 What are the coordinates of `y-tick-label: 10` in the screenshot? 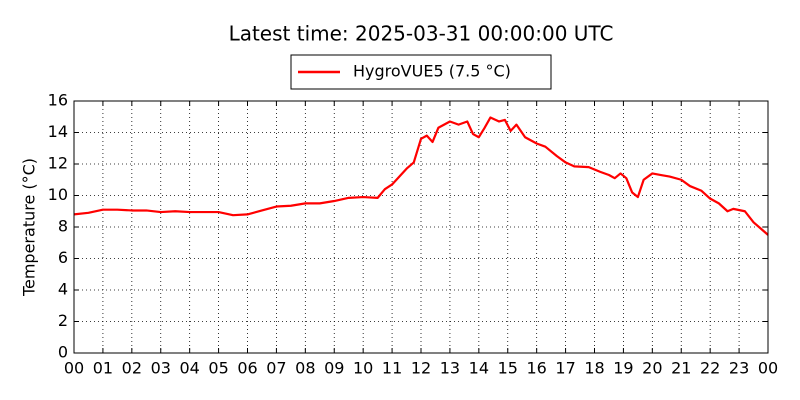 It's located at (58, 194).